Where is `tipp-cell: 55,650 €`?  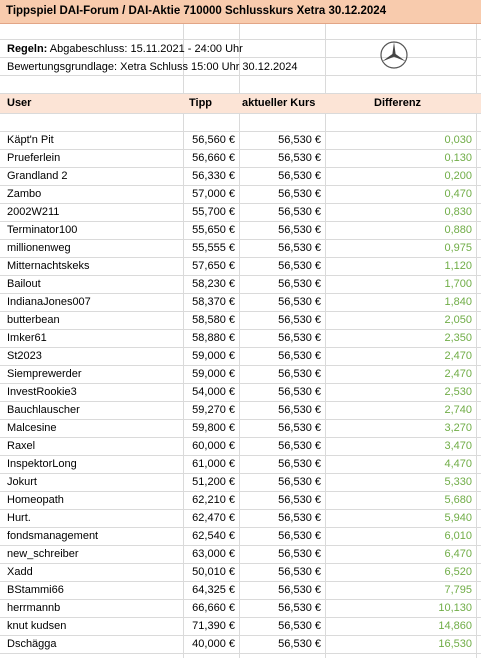
tipp-cell: 55,650 € is located at coordinates (213, 230).